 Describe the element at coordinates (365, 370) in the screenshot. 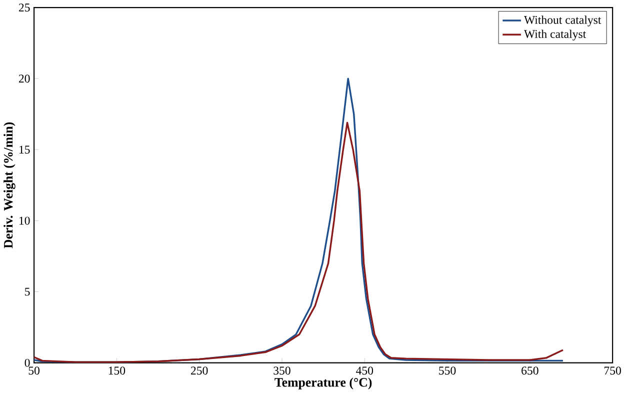

I see `x-tick-label: 450` at that location.